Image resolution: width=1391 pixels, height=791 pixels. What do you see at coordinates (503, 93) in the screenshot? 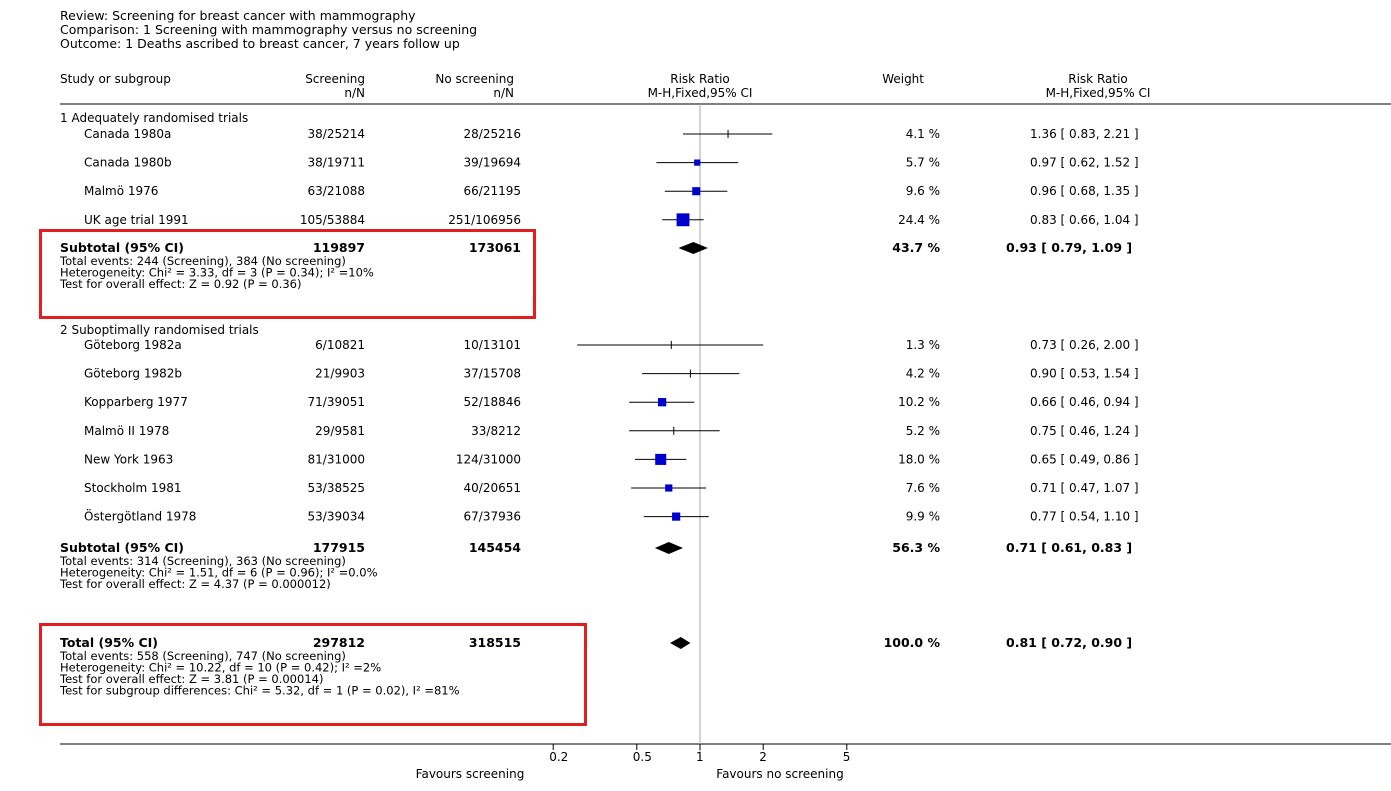
I see `col-no-screening-sub: n/N` at bounding box center [503, 93].